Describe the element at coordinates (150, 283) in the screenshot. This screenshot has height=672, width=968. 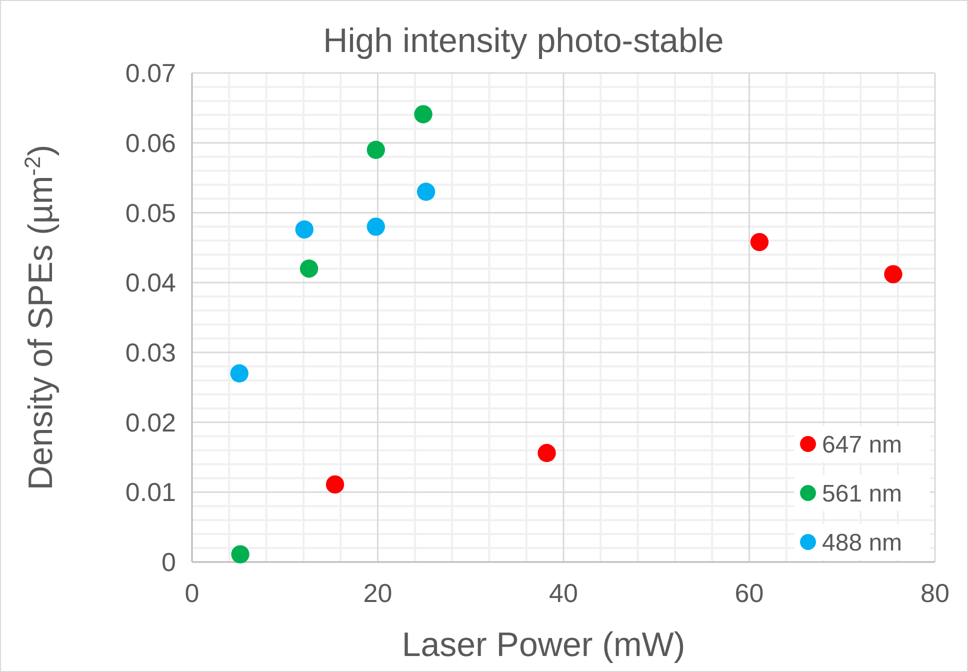
I see `y-tick-label: 0.04` at that location.